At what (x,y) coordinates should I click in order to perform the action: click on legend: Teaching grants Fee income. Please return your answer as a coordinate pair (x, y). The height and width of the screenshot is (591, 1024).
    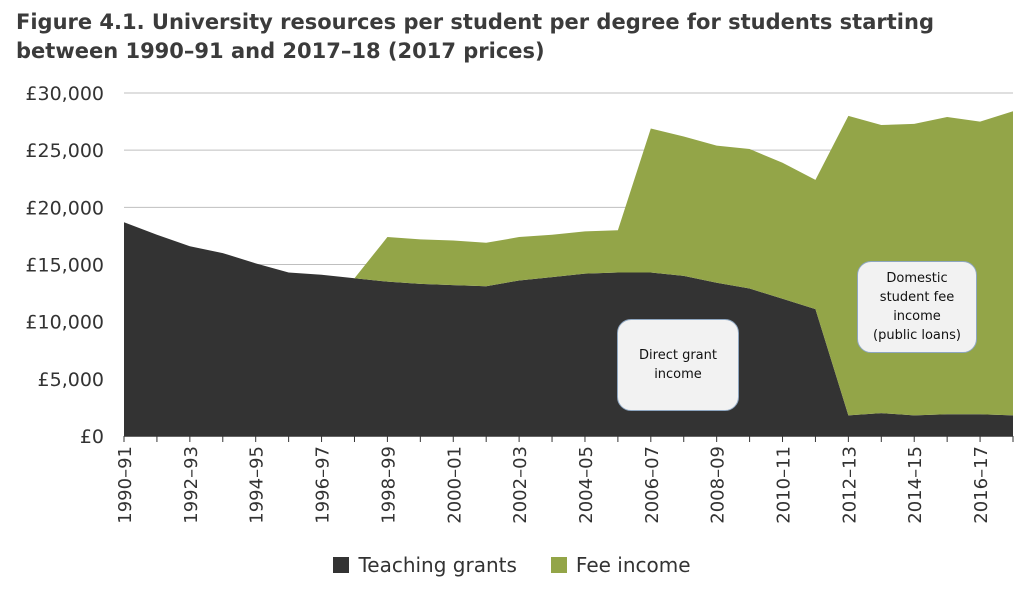
    Looking at the image, I should click on (512, 565).